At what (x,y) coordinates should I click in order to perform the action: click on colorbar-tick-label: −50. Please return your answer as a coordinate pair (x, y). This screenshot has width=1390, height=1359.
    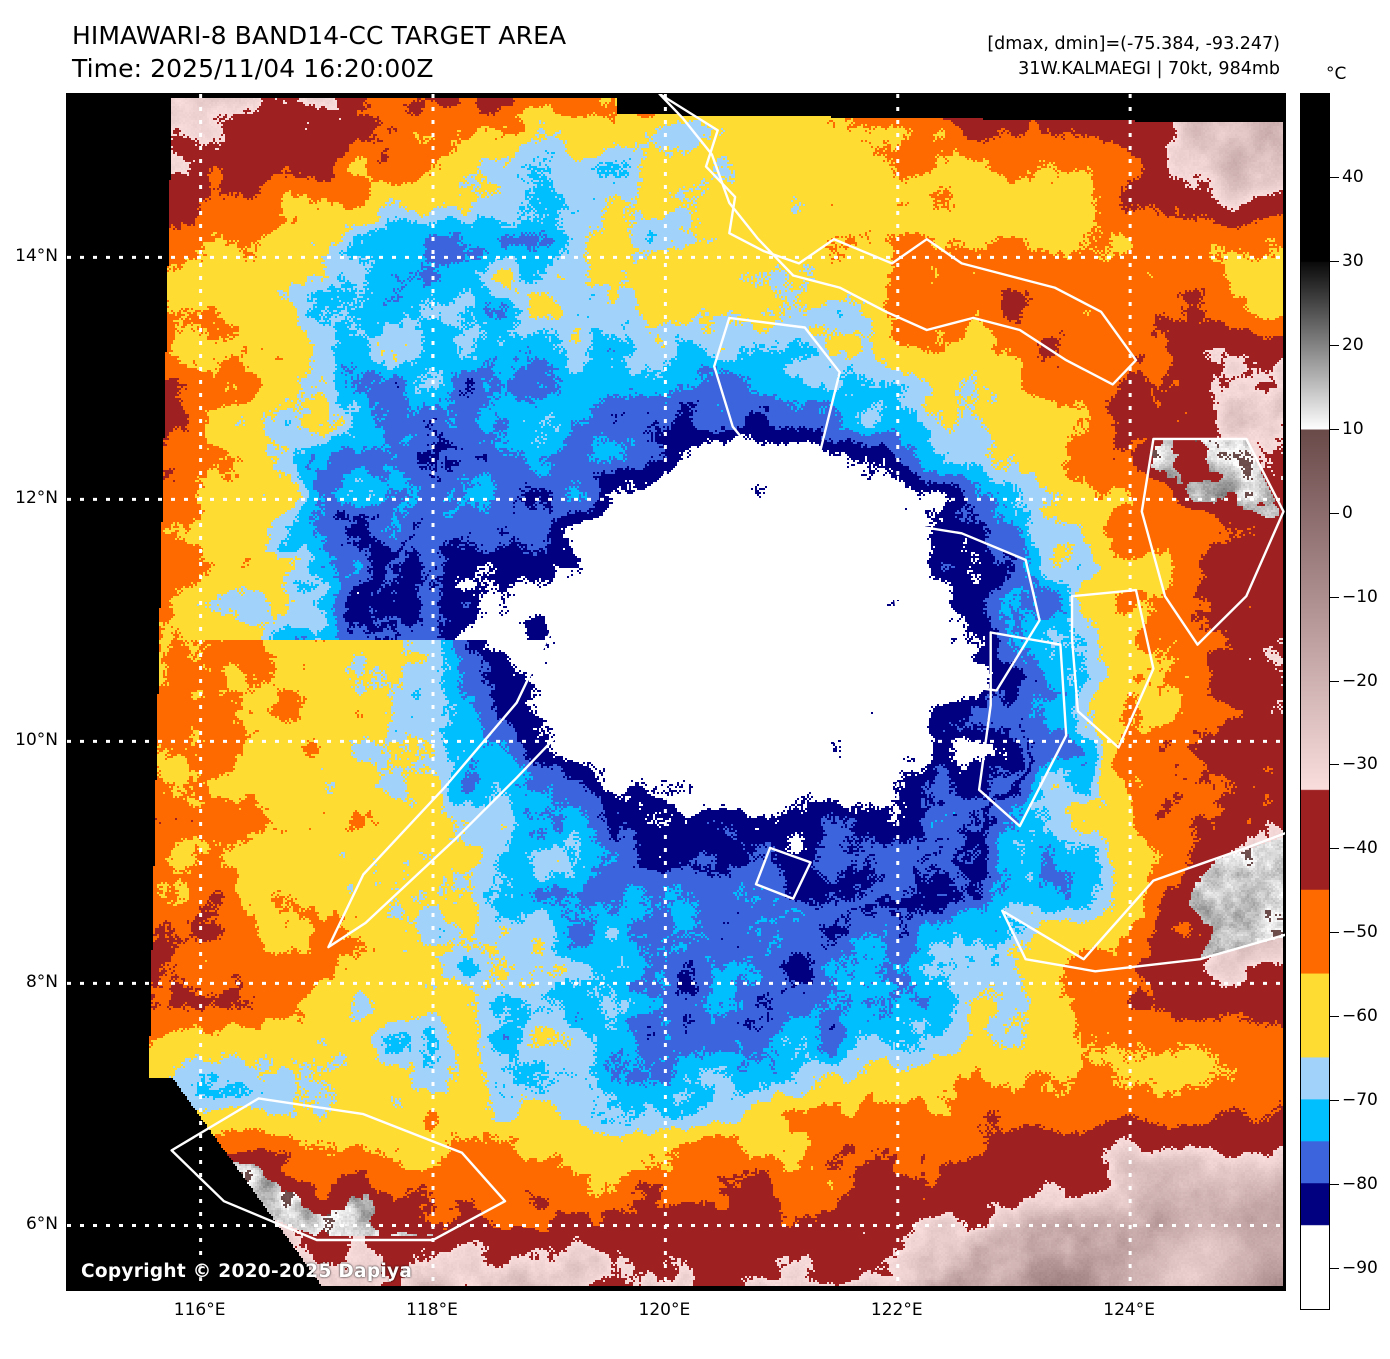
    Looking at the image, I should click on (1360, 932).